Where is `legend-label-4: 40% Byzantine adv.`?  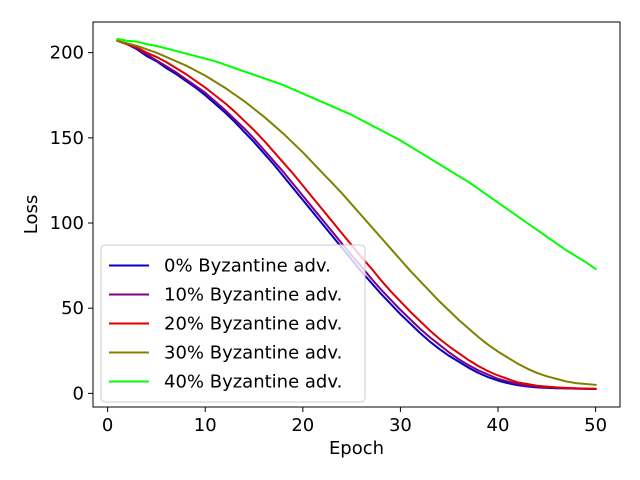
legend-label-4: 40% Byzantine adv. is located at coordinates (253, 382).